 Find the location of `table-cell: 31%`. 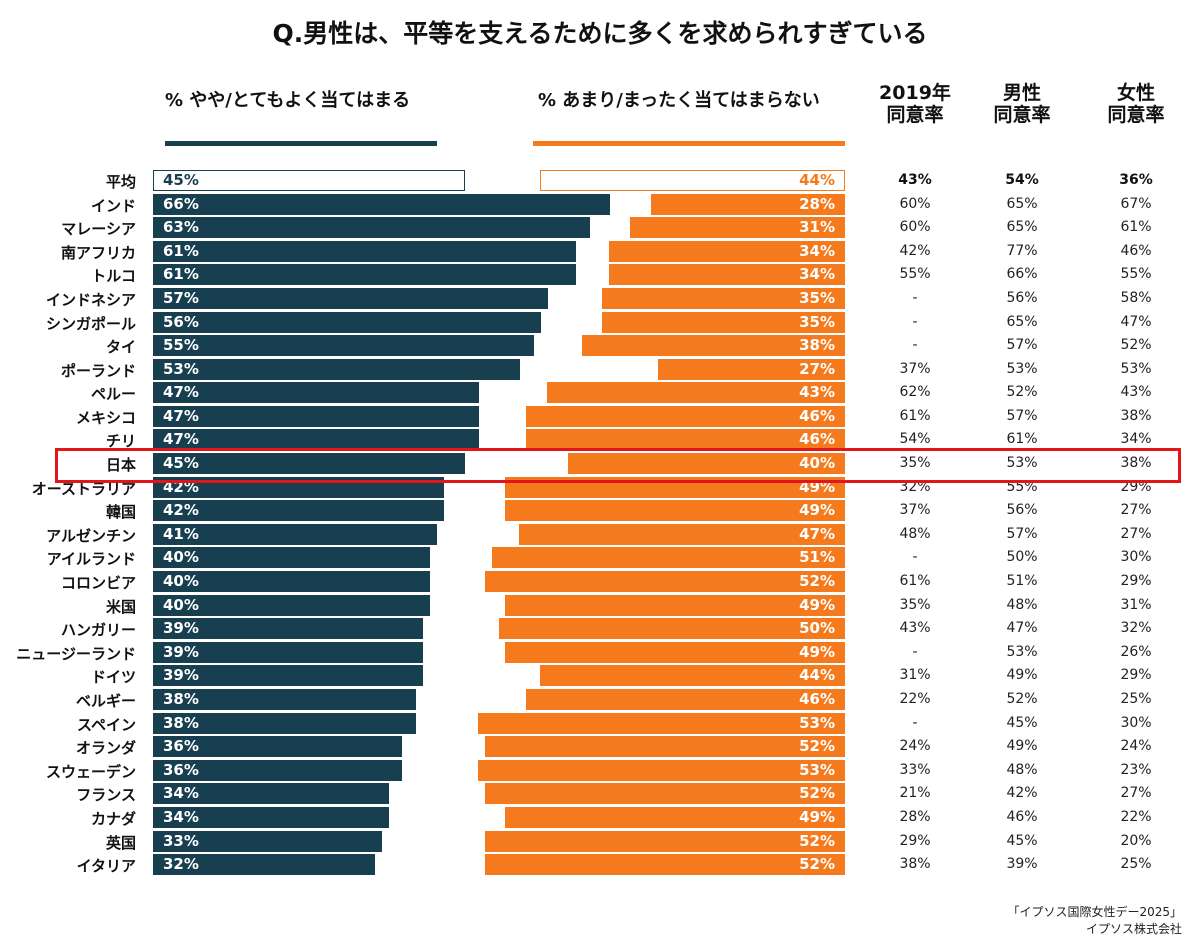

table-cell: 31% is located at coordinates (1136, 604).